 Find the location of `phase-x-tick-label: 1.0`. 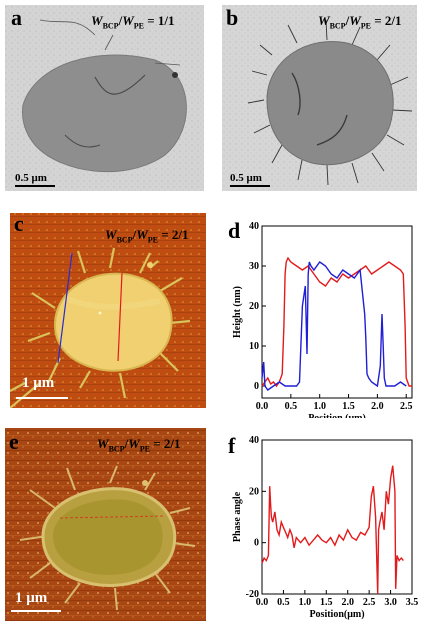

phase-x-tick-label: 1.0 is located at coordinates (305, 602).